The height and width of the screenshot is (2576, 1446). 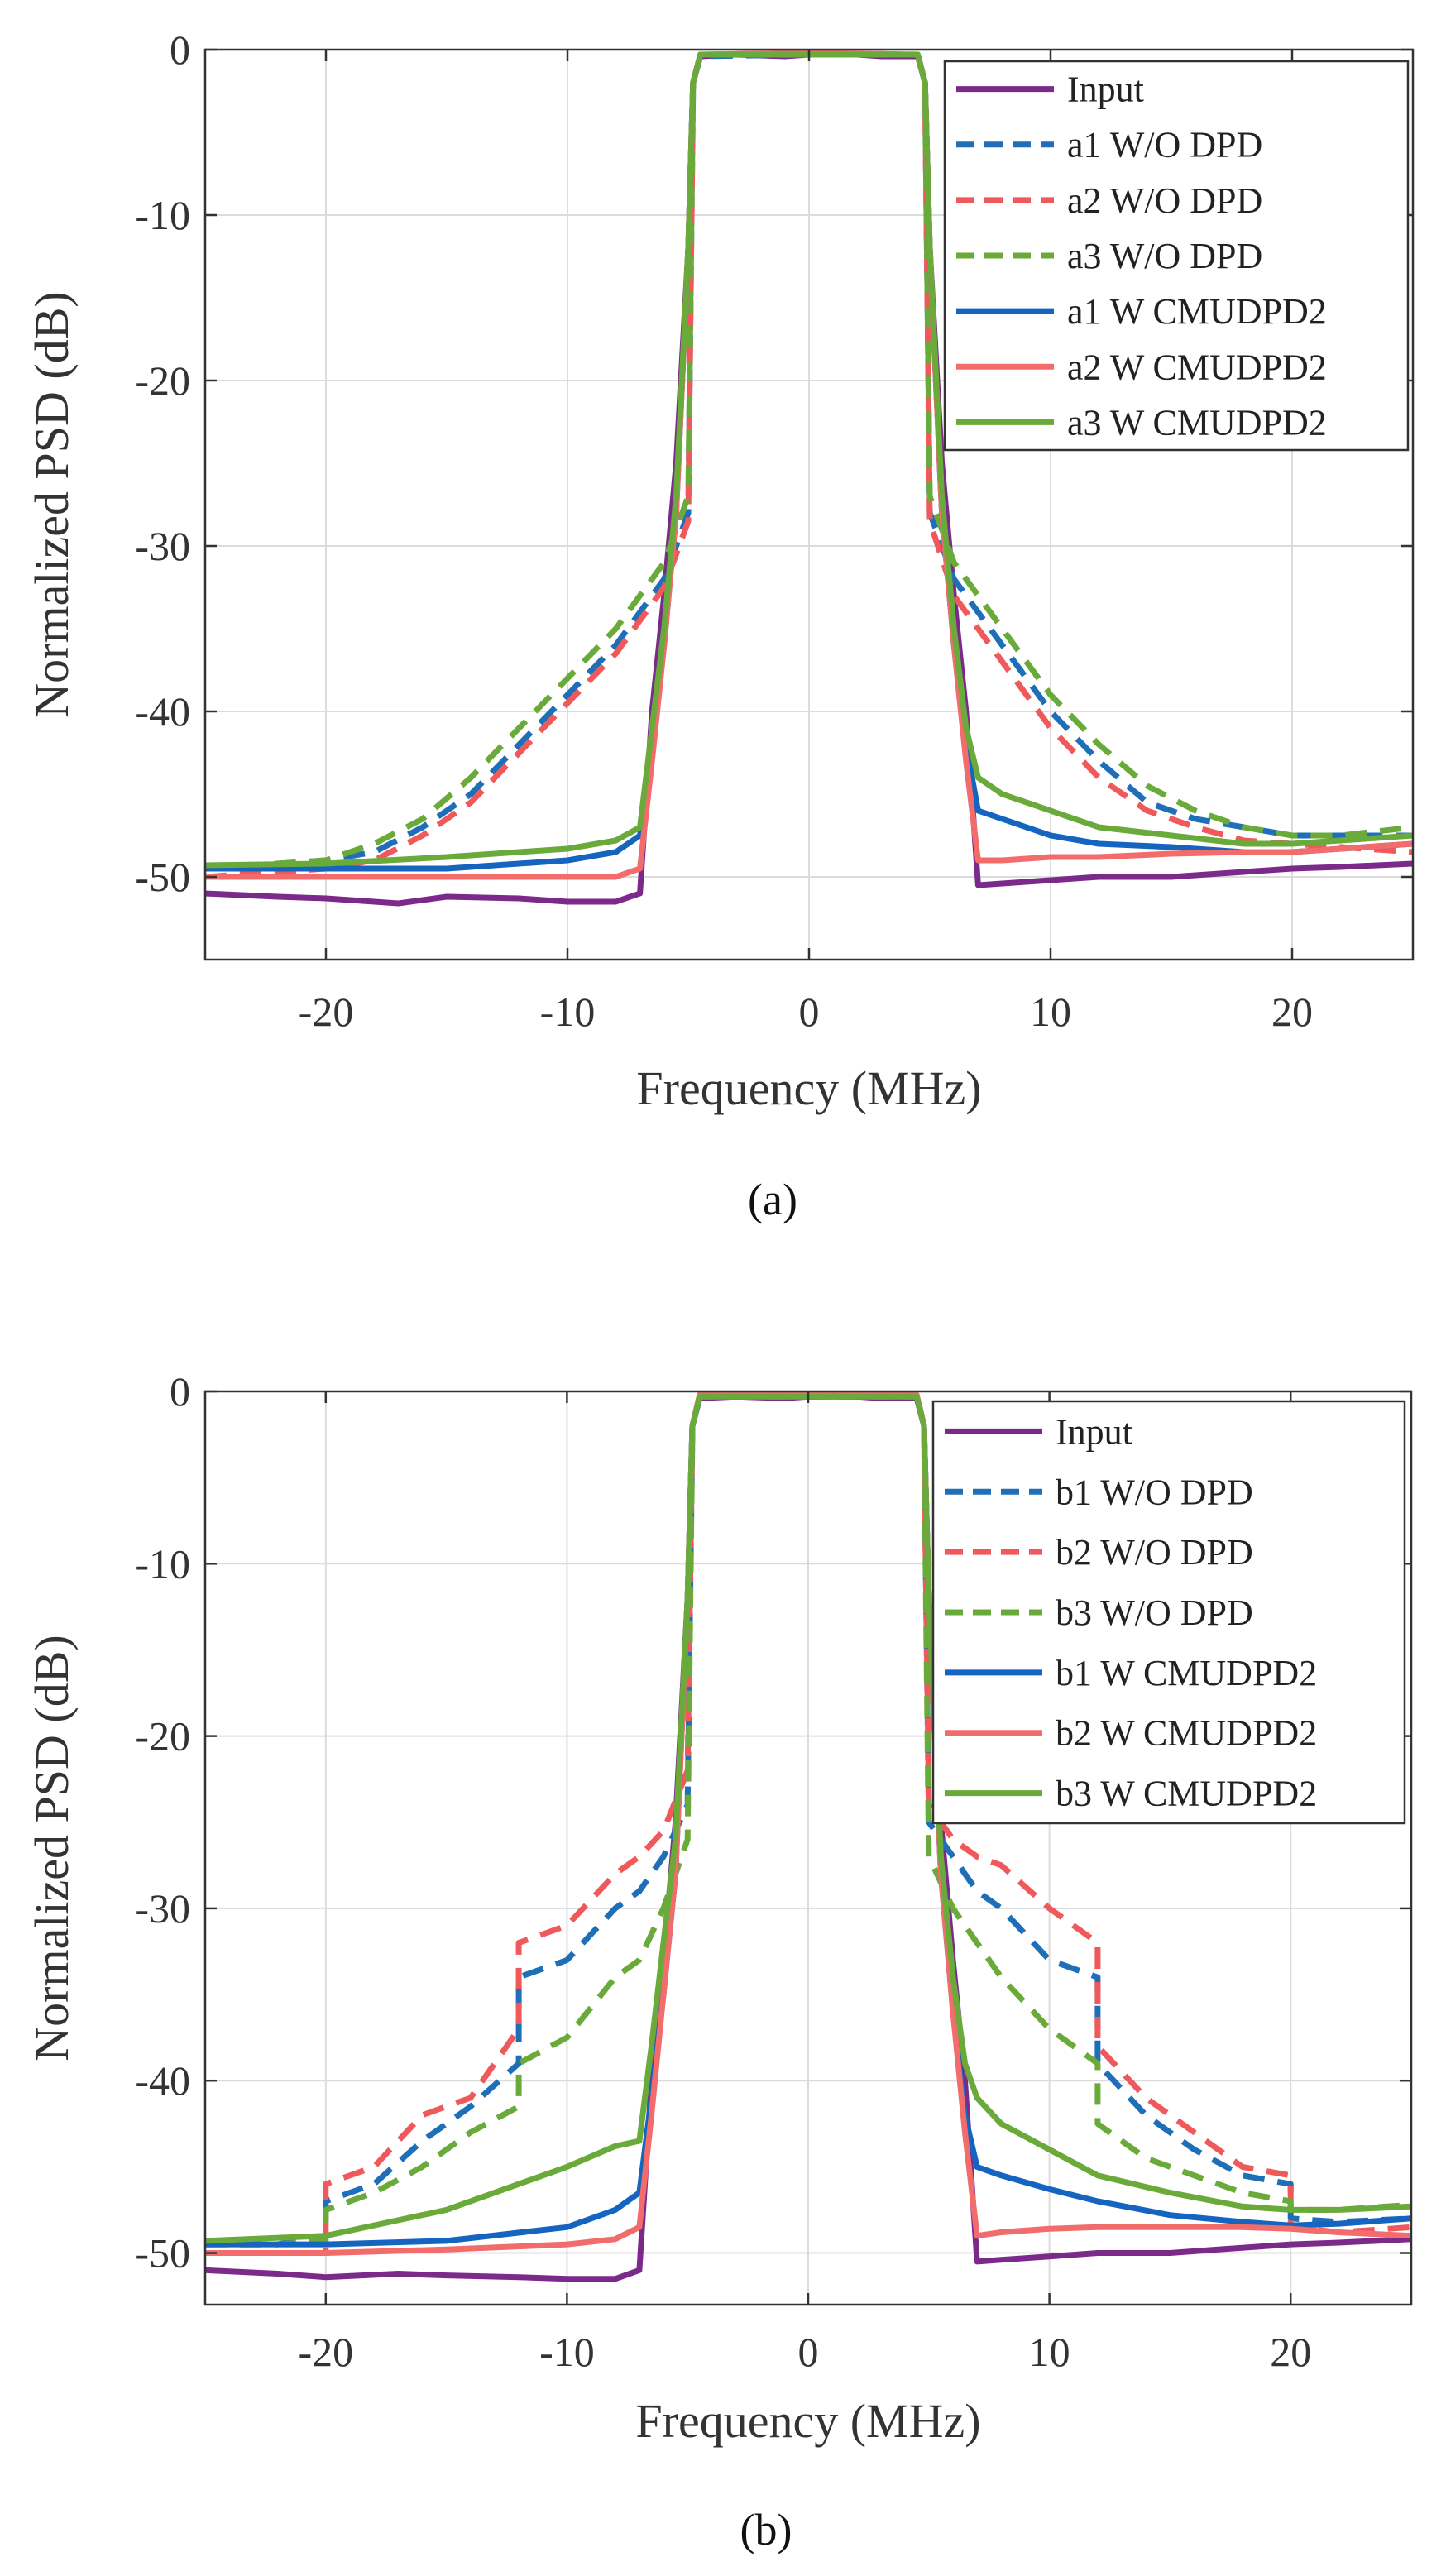 What do you see at coordinates (1186, 1794) in the screenshot?
I see `legend-entry-label: b3 W CMUDPD2` at bounding box center [1186, 1794].